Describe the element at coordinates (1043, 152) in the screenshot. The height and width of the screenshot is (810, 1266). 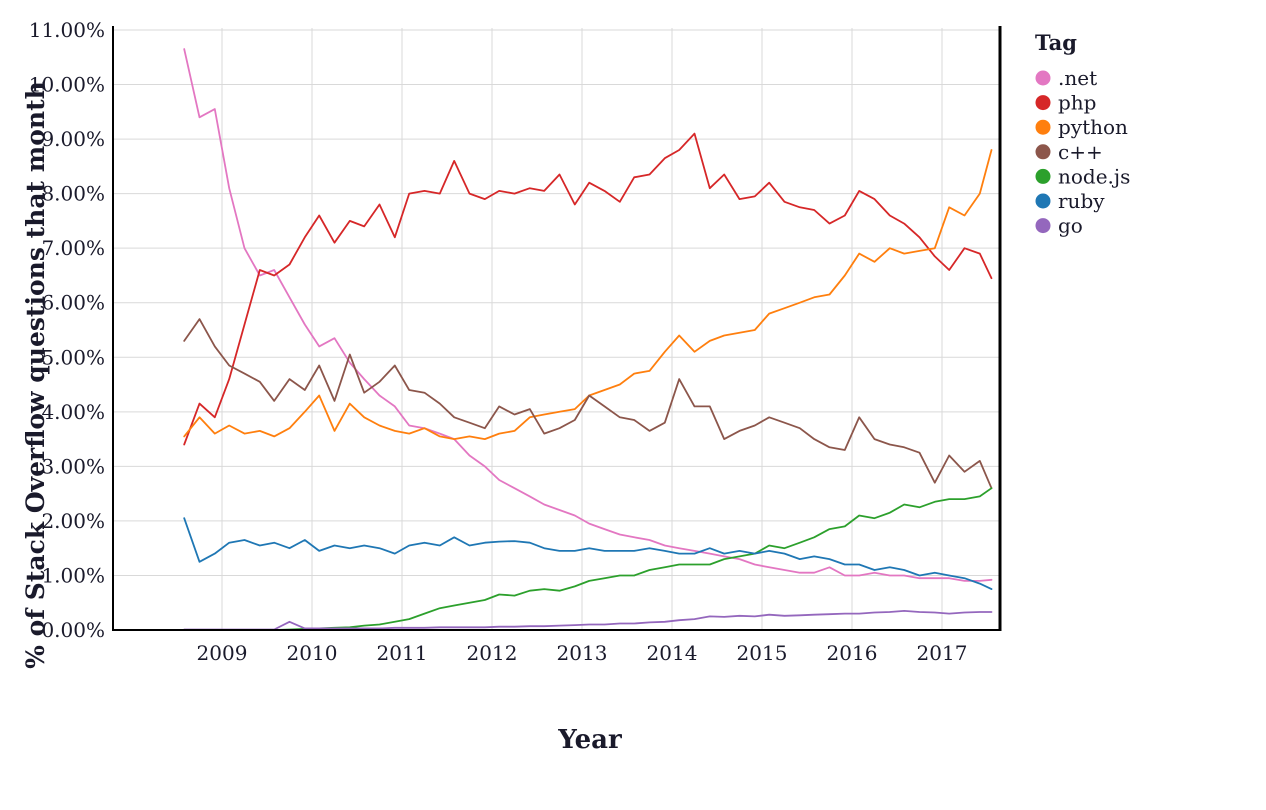
I see `legend-swatch-c` at that location.